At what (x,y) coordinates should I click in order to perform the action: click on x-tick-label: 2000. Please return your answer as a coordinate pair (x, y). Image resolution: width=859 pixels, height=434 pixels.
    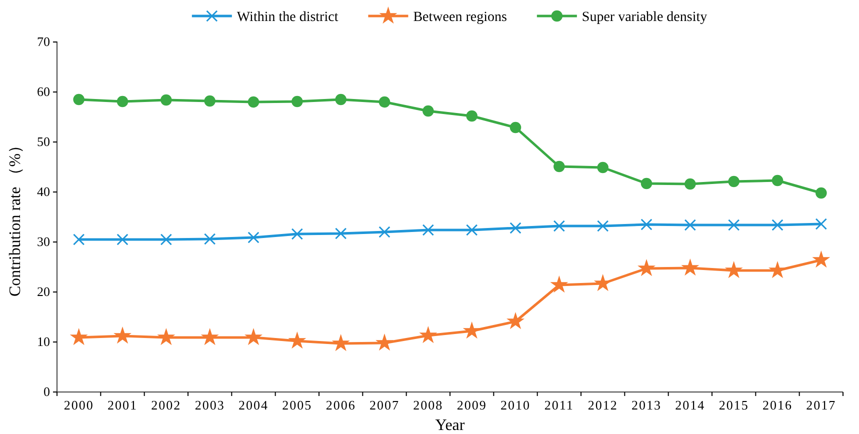
    Looking at the image, I should click on (79, 404).